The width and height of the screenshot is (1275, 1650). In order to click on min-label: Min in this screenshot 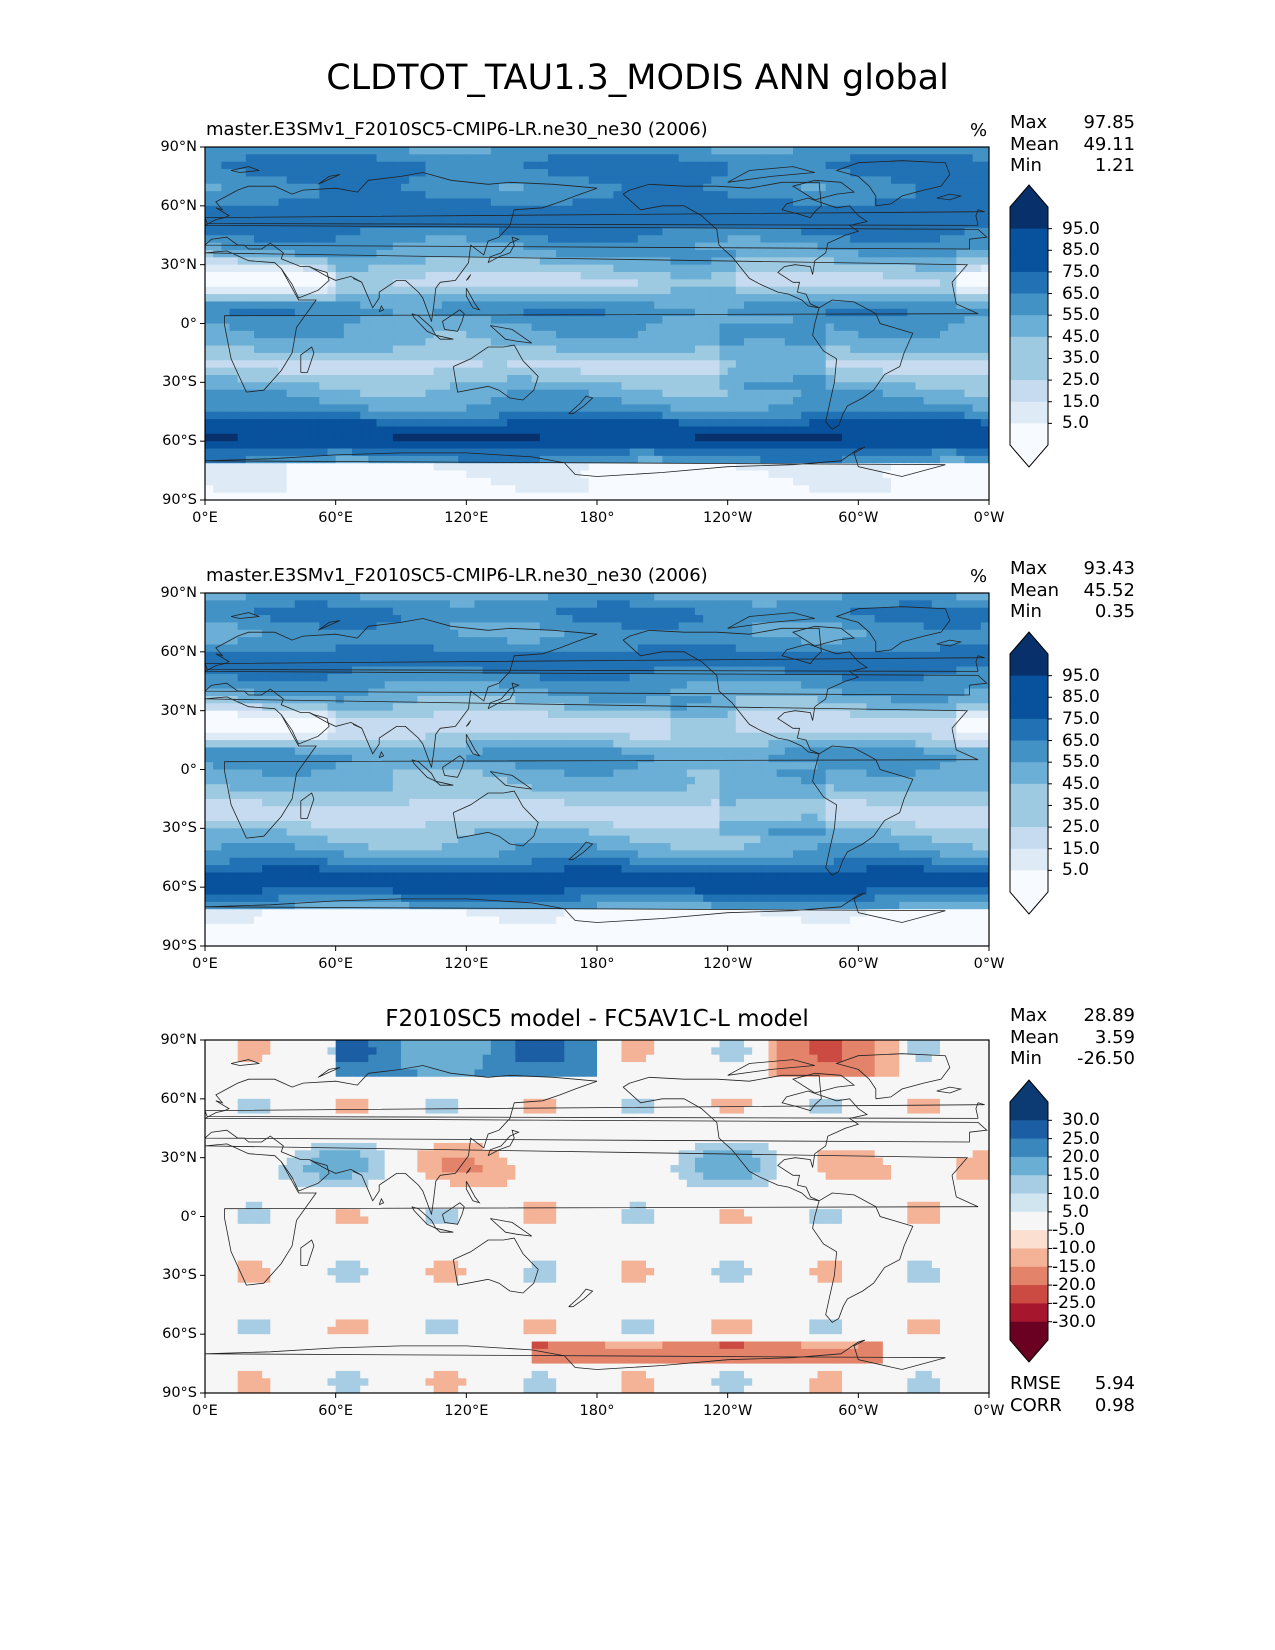, I will do `click(1026, 611)`.